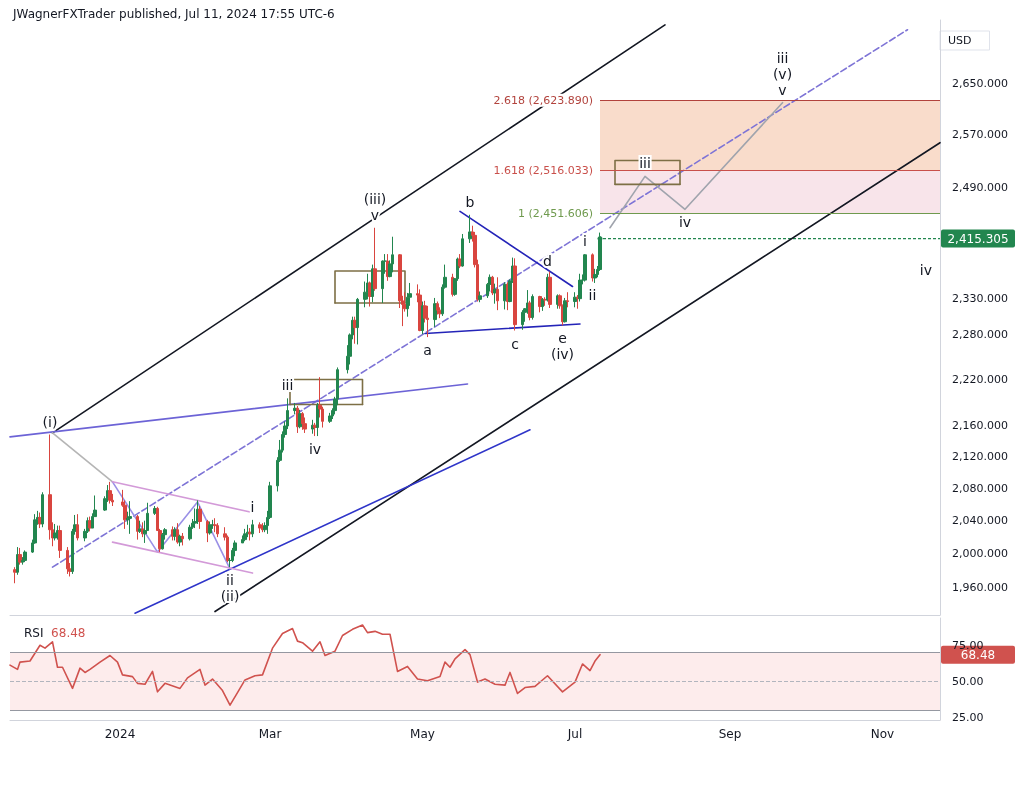  Describe the element at coordinates (120, 734) in the screenshot. I see `x-tick-label: 2024` at that location.